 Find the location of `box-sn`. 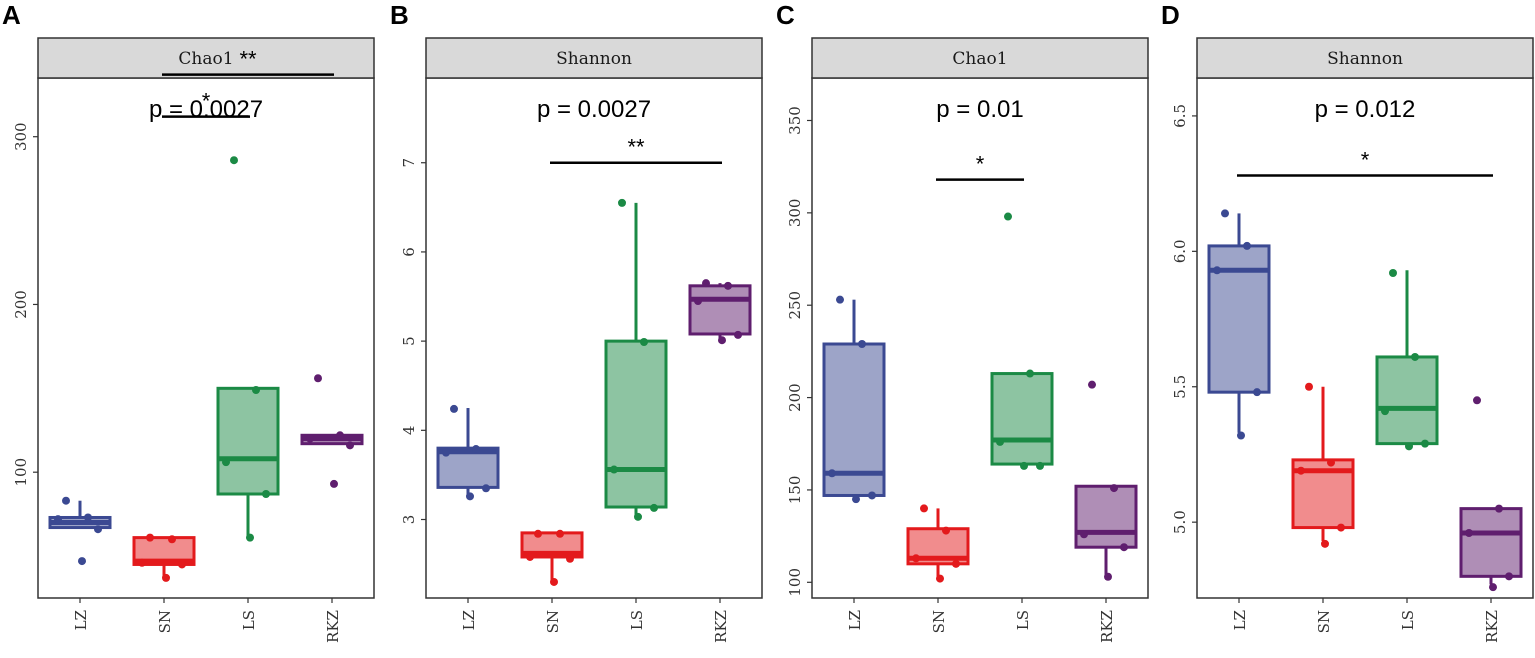

box-sn is located at coordinates (552, 556).